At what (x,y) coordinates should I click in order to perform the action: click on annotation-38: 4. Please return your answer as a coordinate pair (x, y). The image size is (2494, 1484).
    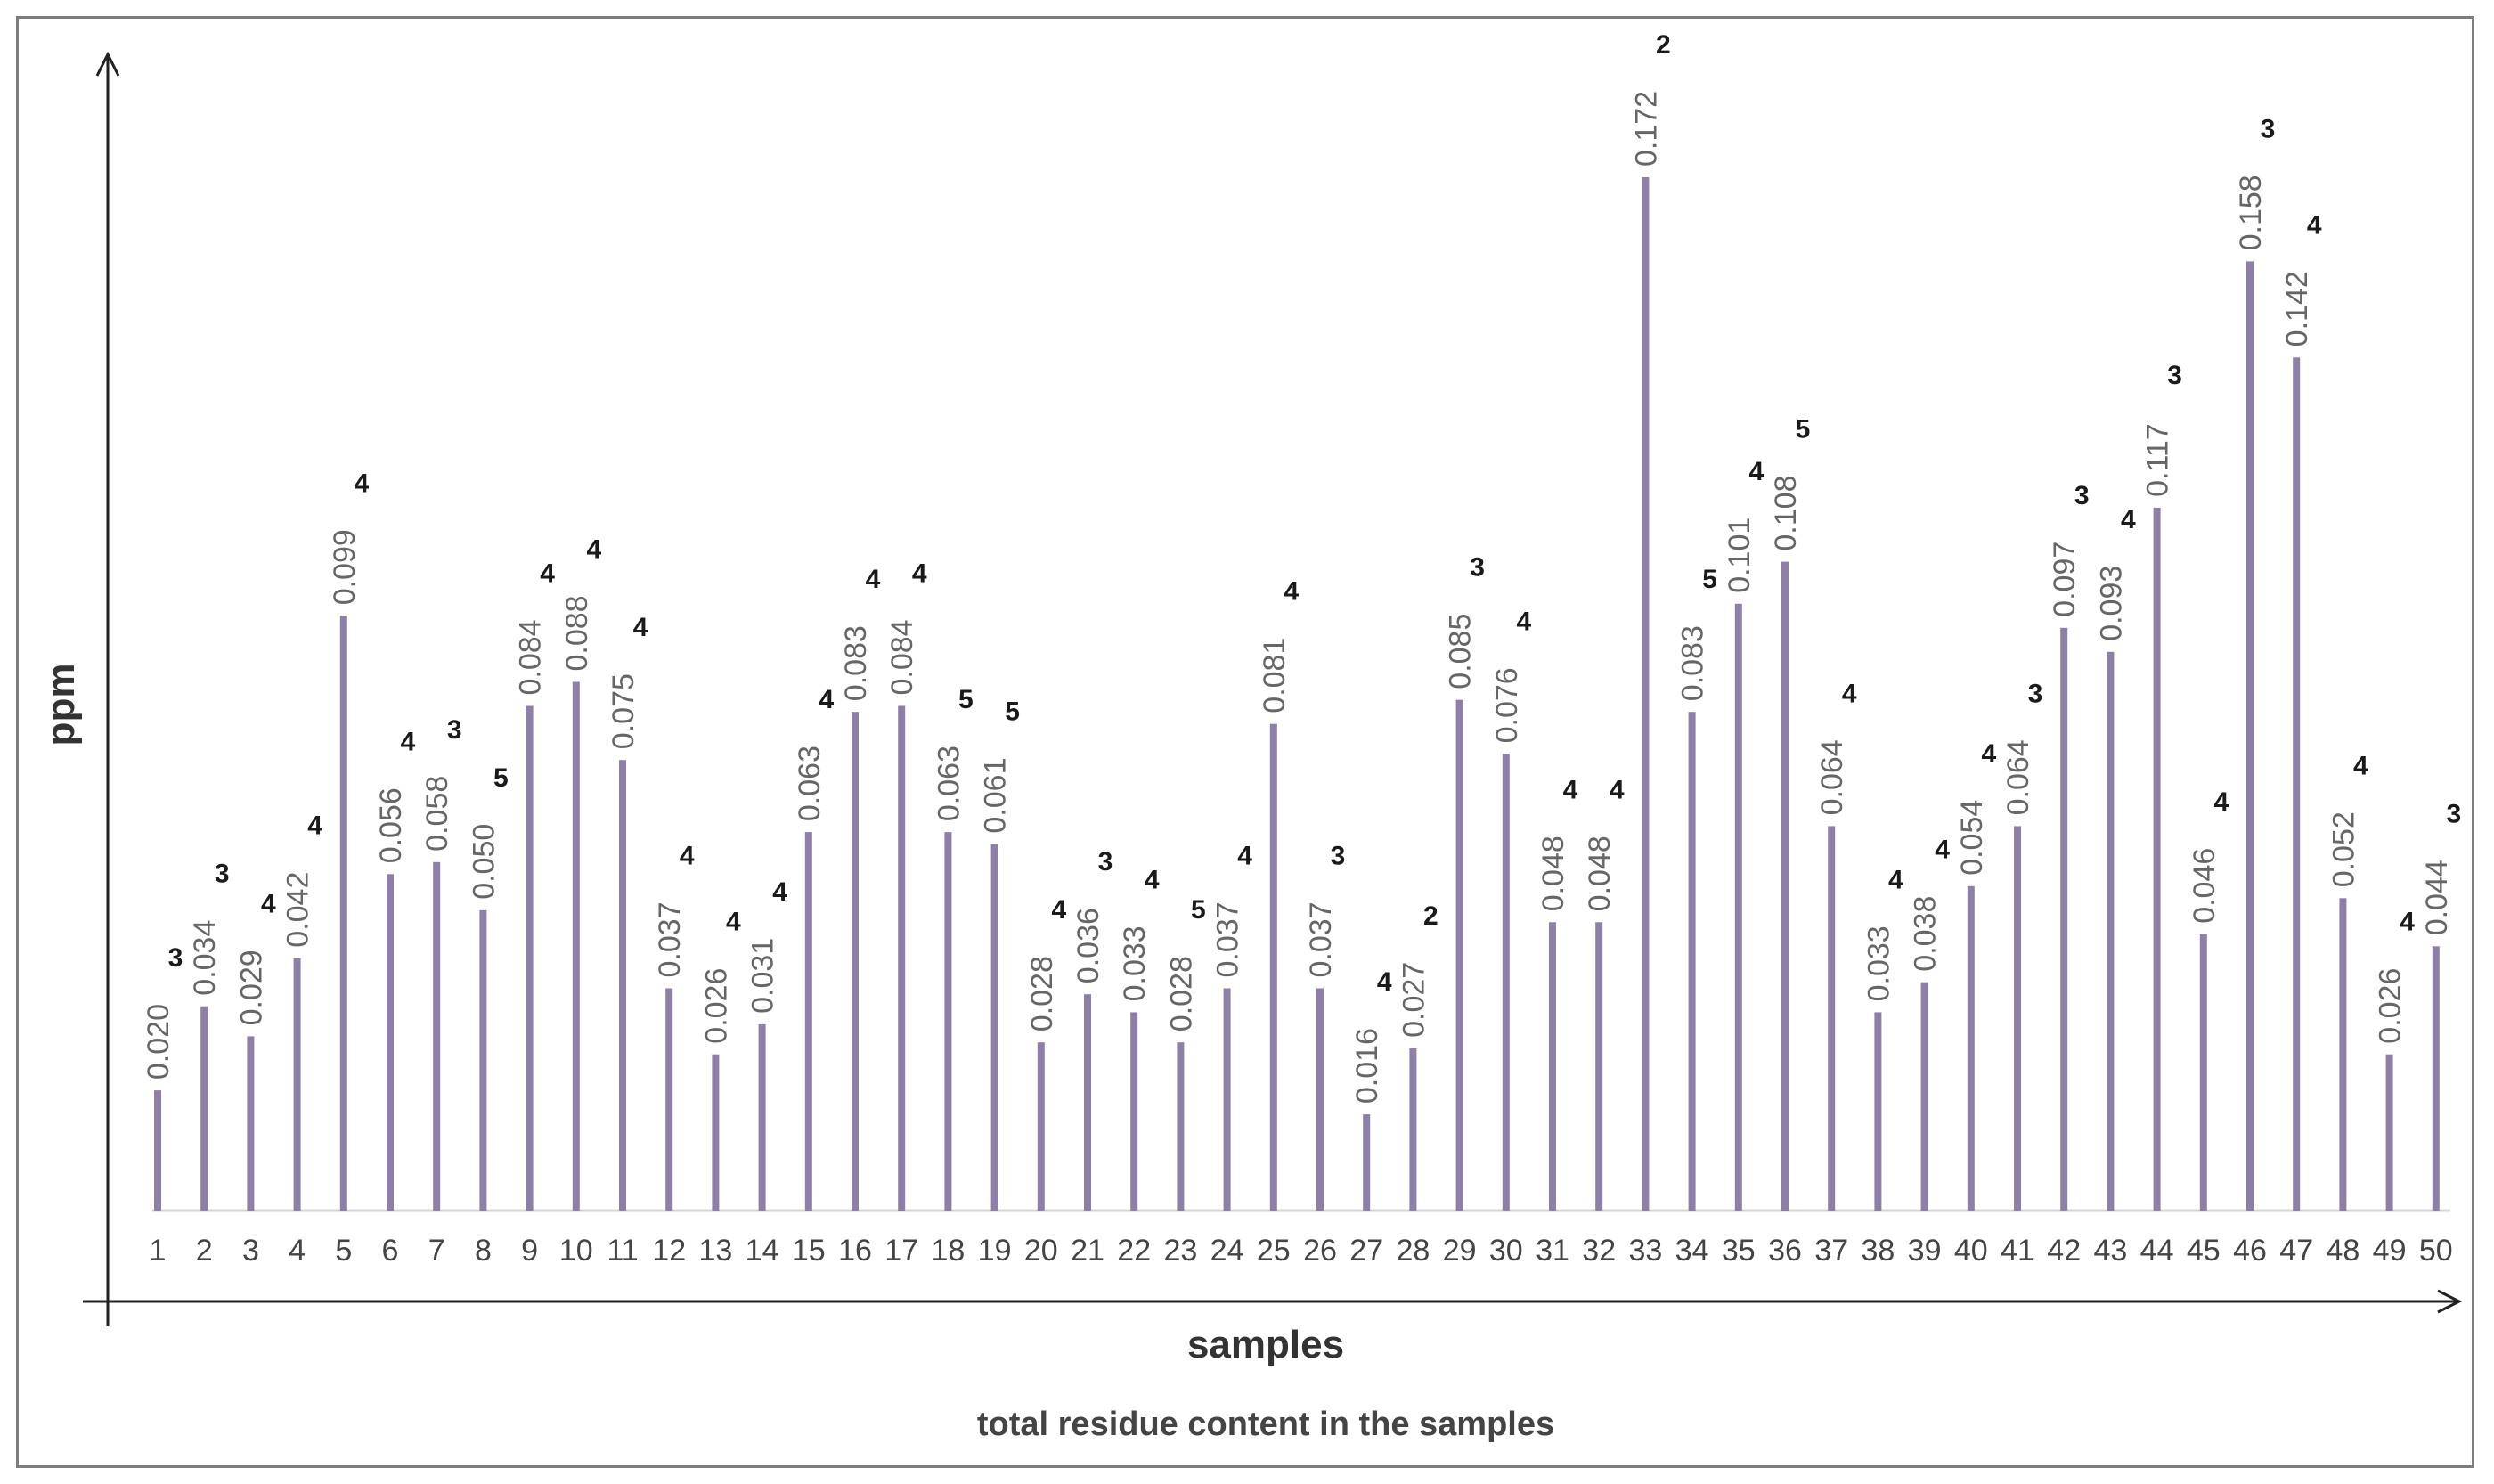
    Looking at the image, I should click on (1895, 880).